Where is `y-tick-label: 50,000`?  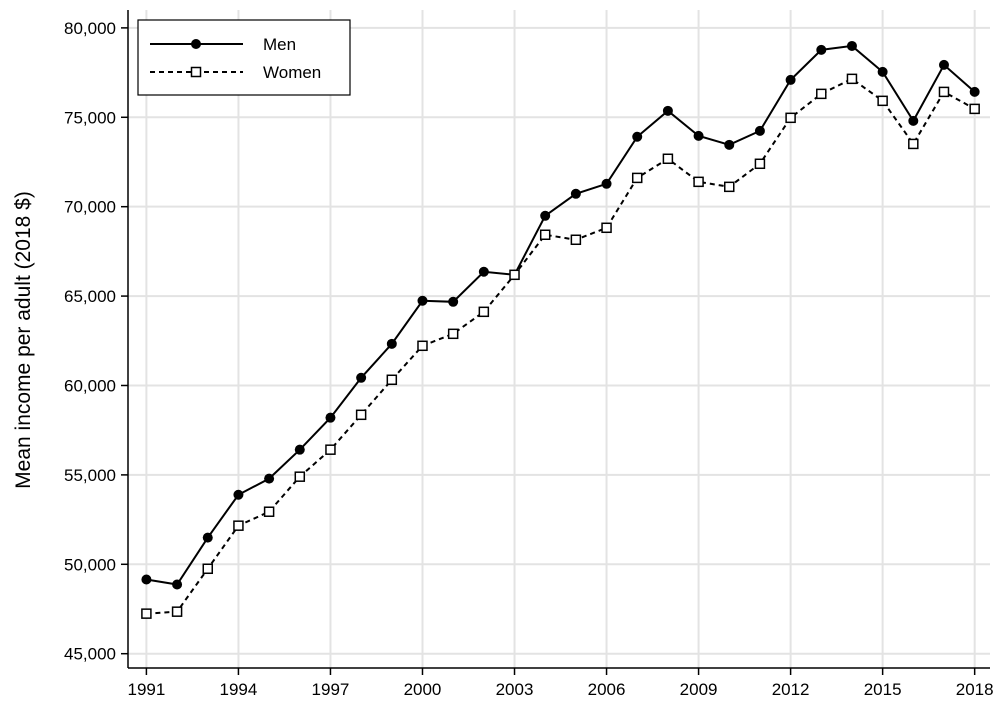 y-tick-label: 50,000 is located at coordinates (90, 564).